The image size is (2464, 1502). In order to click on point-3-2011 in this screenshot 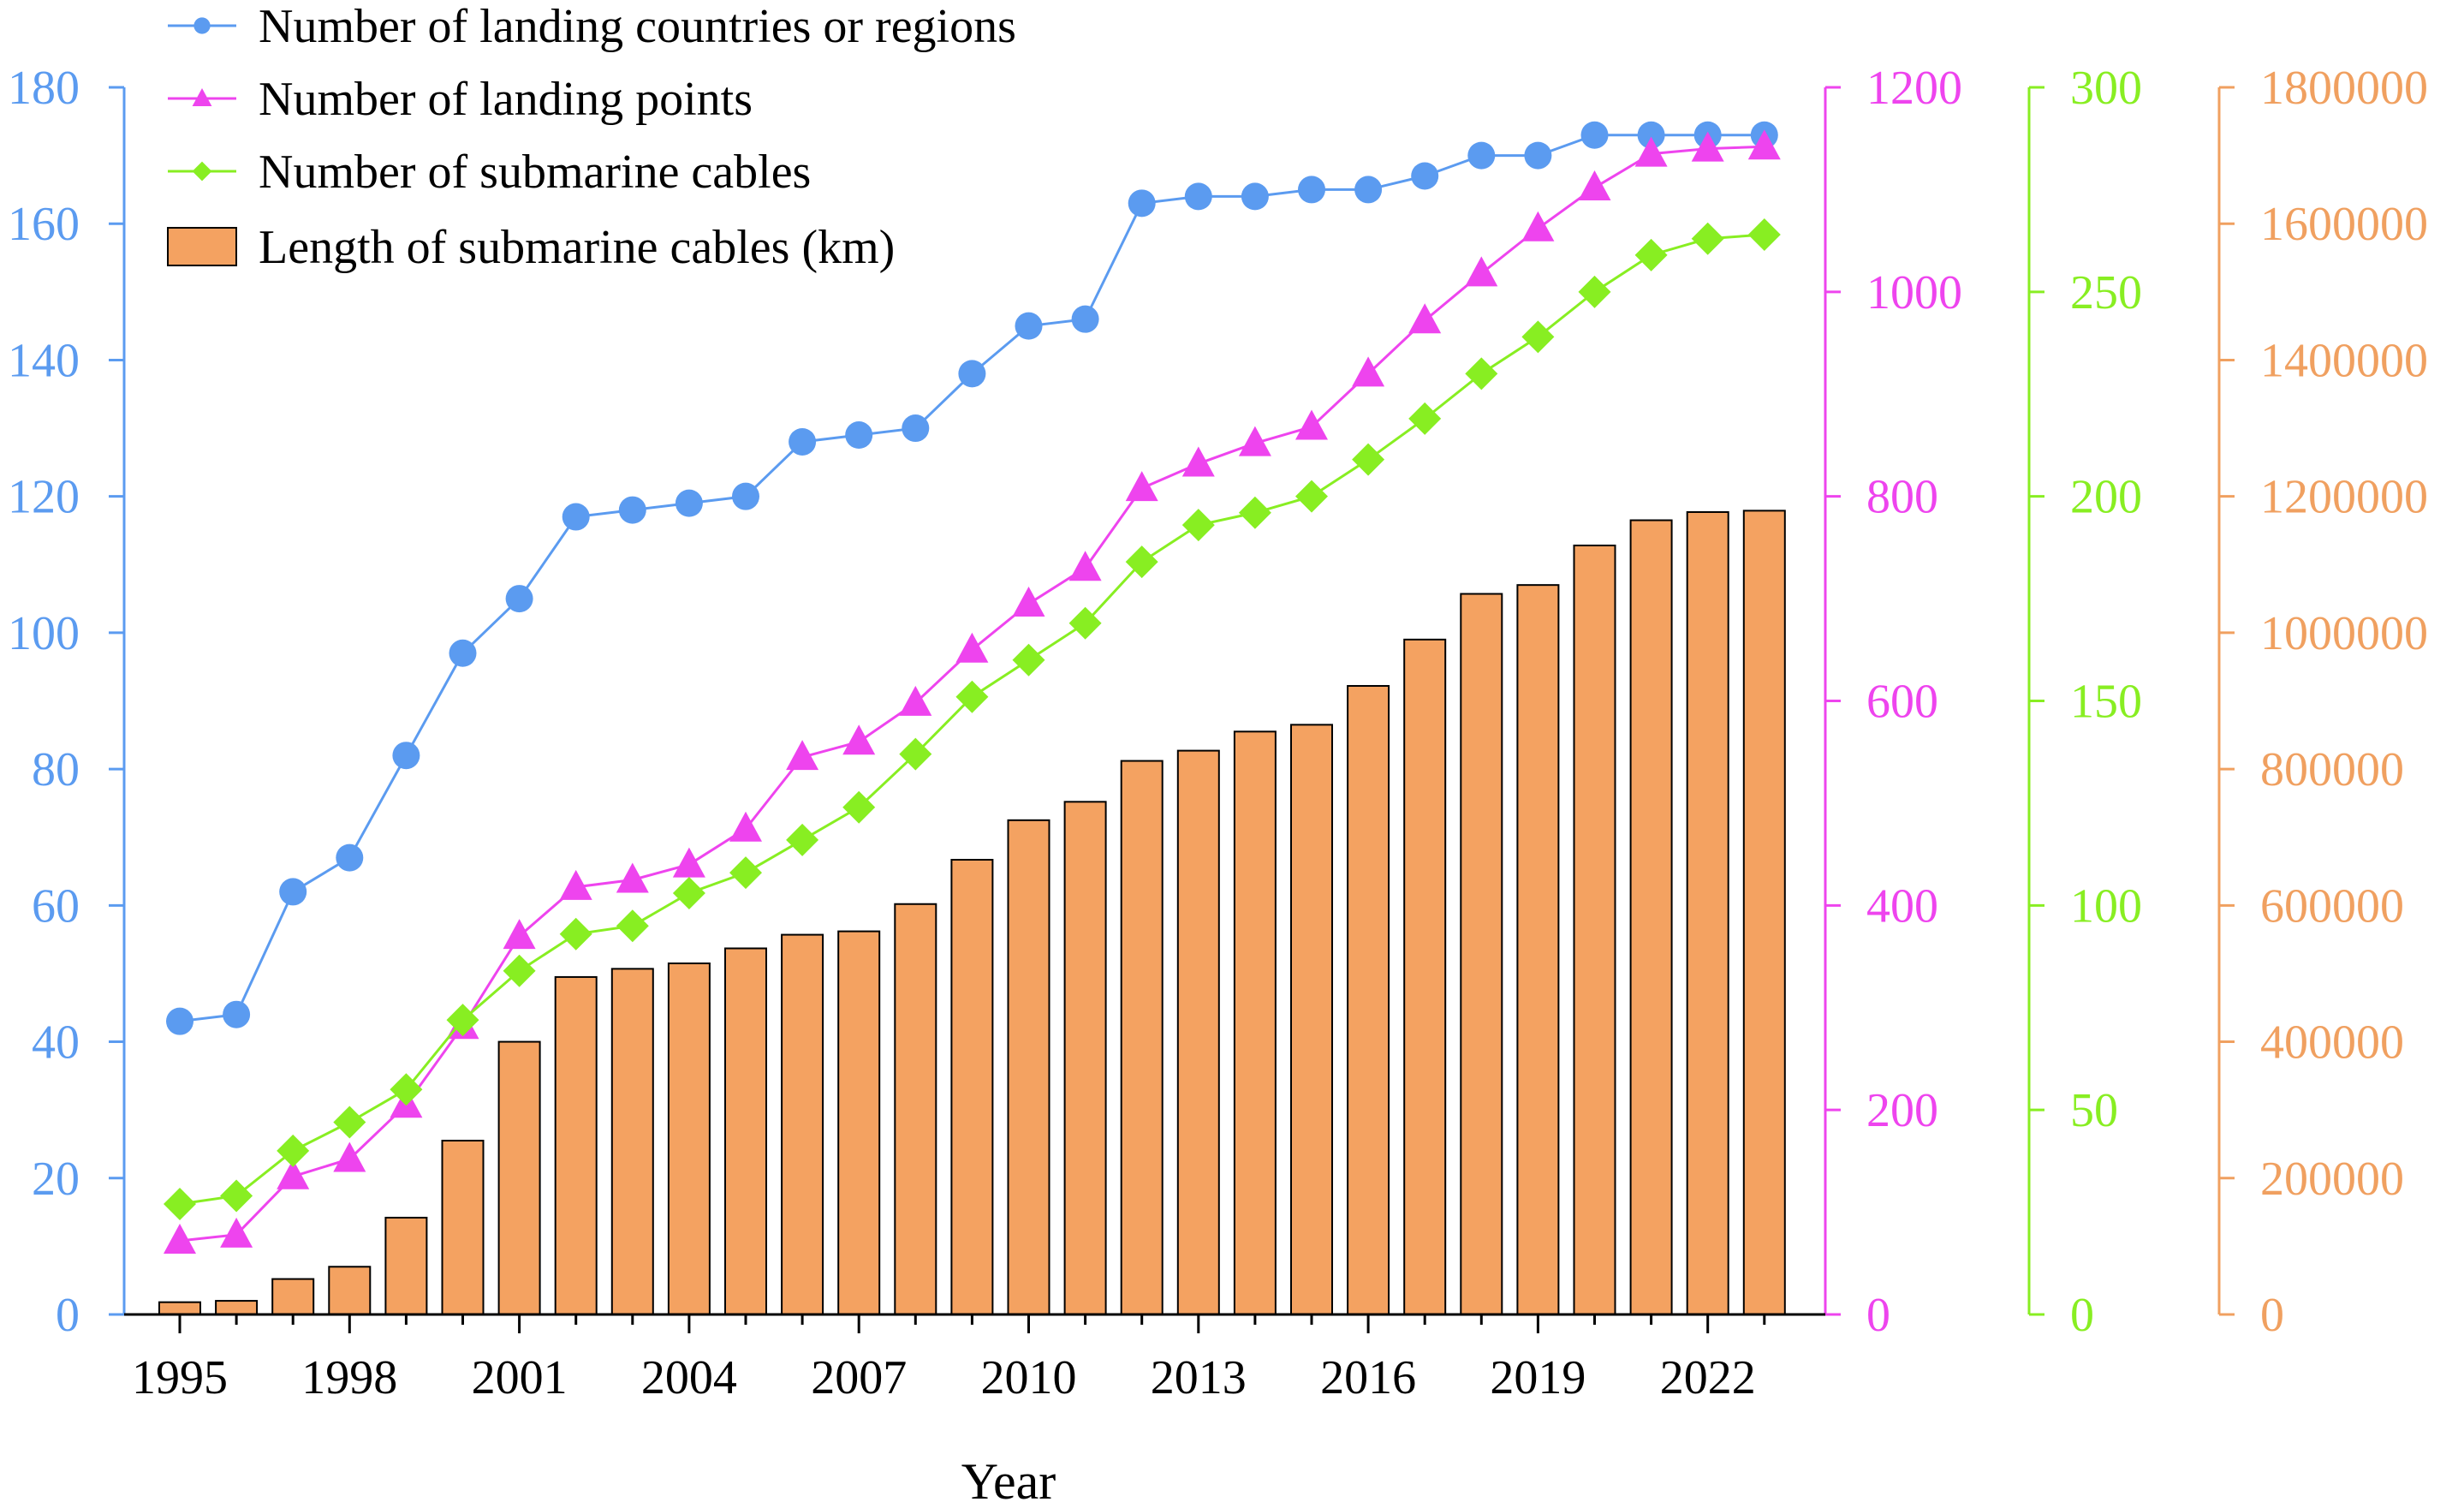, I will do `click(1085, 623)`.